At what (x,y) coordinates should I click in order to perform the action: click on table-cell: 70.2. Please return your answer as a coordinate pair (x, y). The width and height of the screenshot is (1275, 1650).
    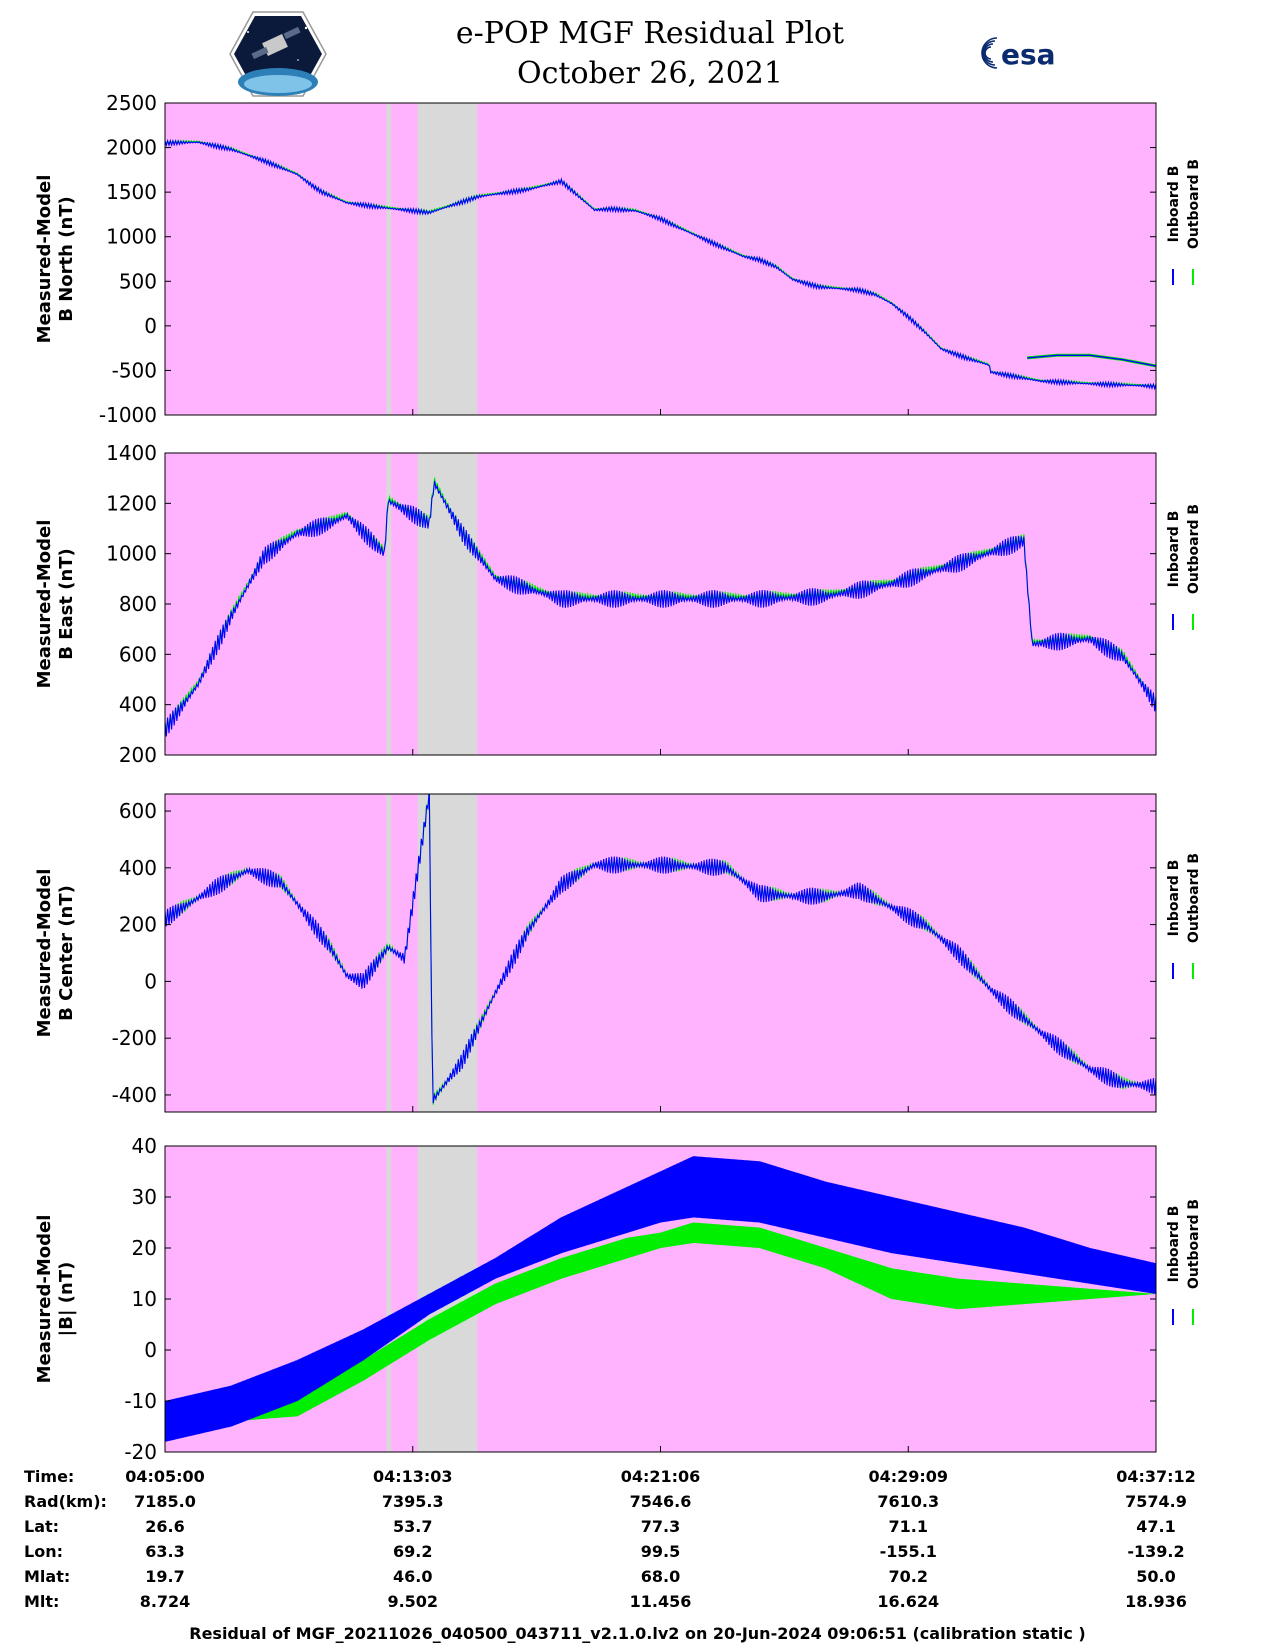
    Looking at the image, I should click on (908, 1576).